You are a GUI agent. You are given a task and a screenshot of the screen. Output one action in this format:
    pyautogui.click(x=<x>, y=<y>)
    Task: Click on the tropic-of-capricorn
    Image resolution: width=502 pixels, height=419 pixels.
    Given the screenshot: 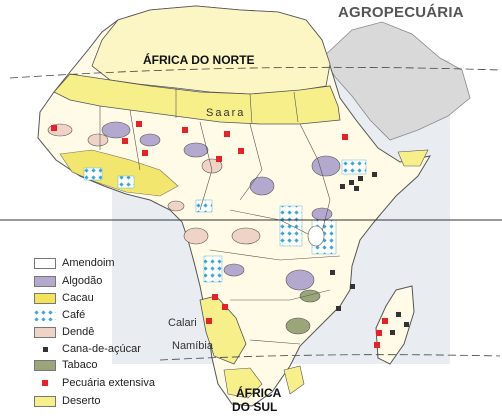 What is the action you would take?
    pyautogui.click(x=330, y=357)
    